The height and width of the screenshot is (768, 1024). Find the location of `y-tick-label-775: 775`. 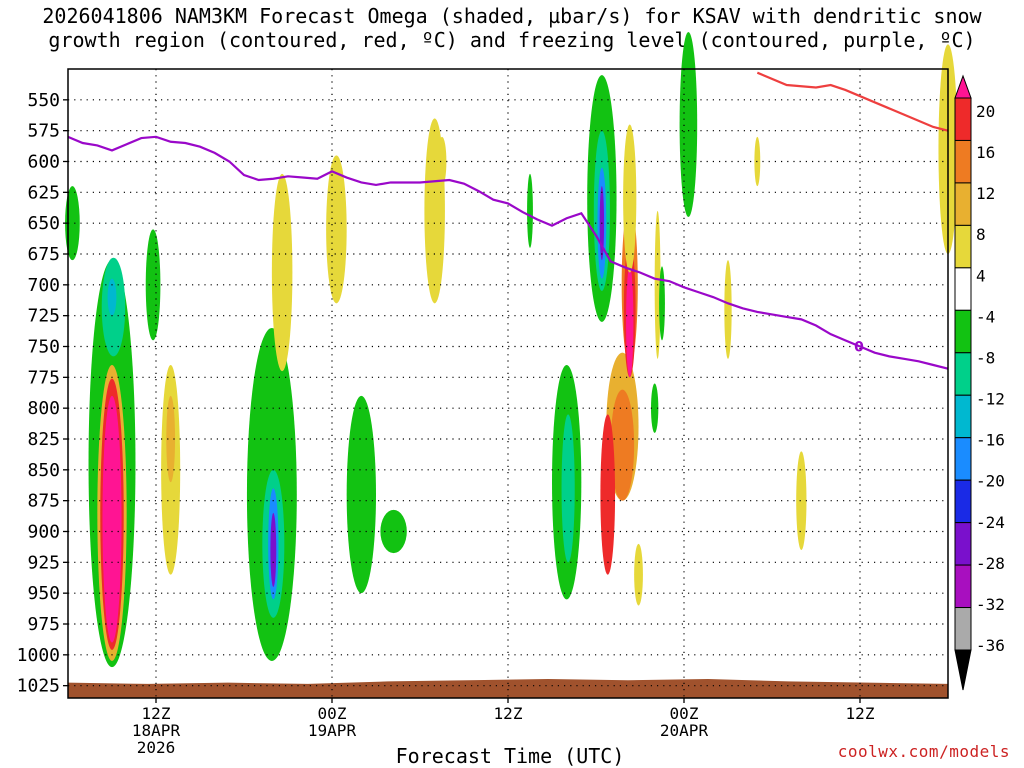

y-tick-label-775: 775 is located at coordinates (43, 377).